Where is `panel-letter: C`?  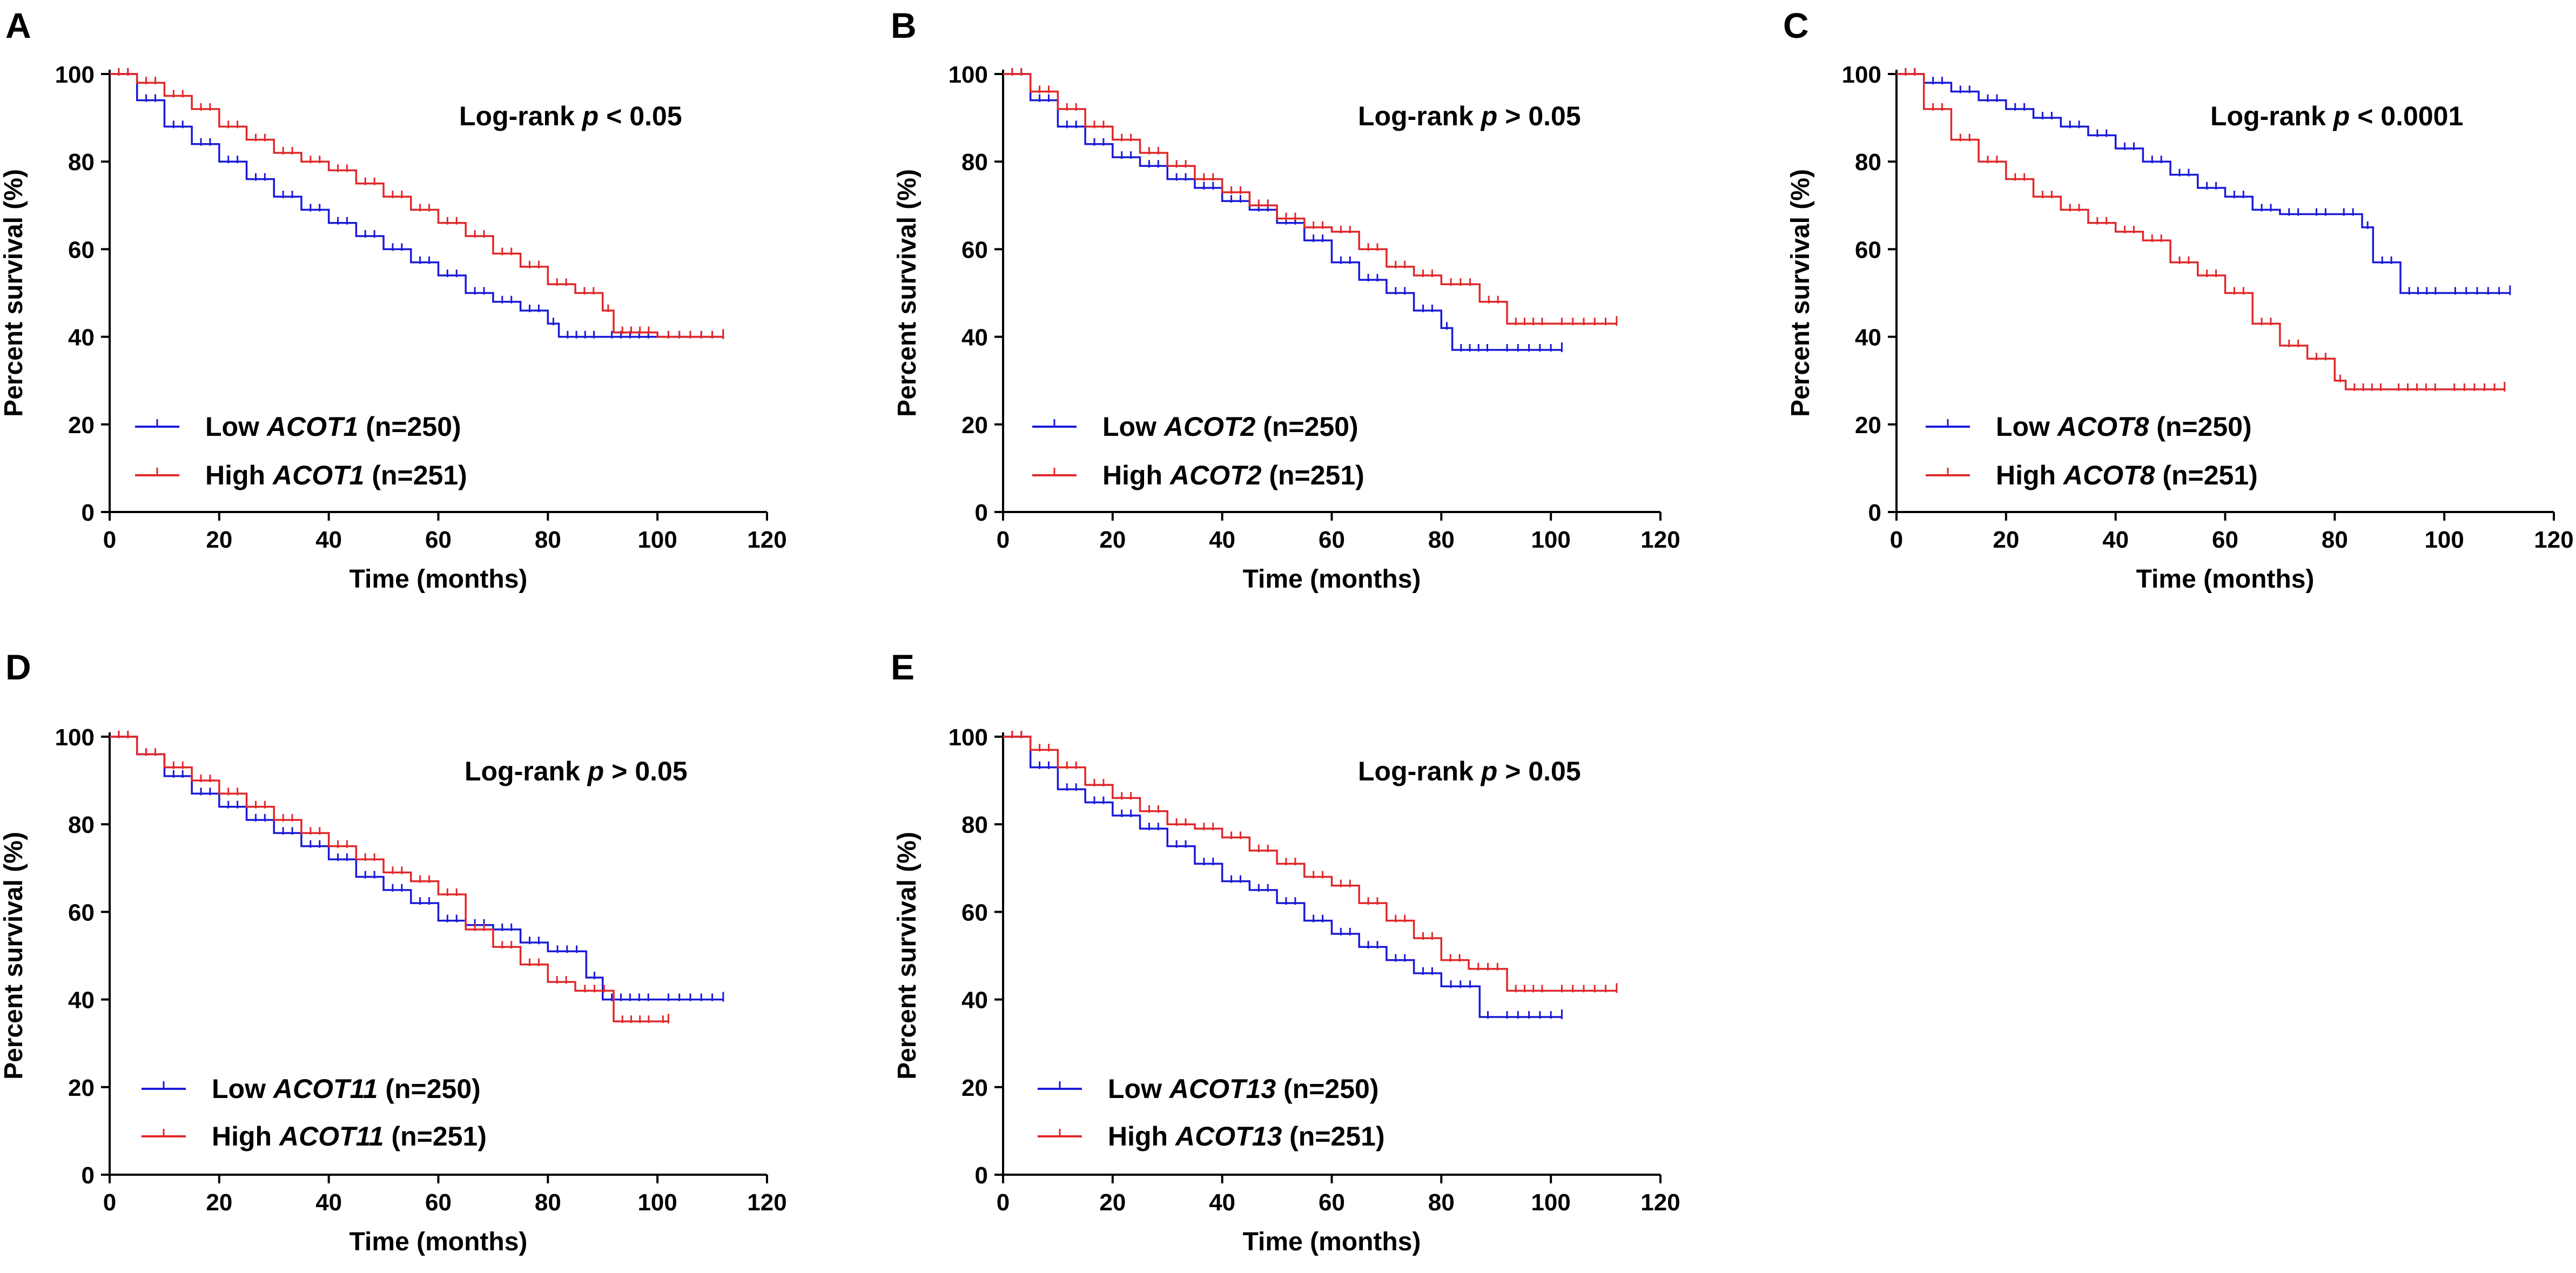
panel-letter: C is located at coordinates (1796, 25).